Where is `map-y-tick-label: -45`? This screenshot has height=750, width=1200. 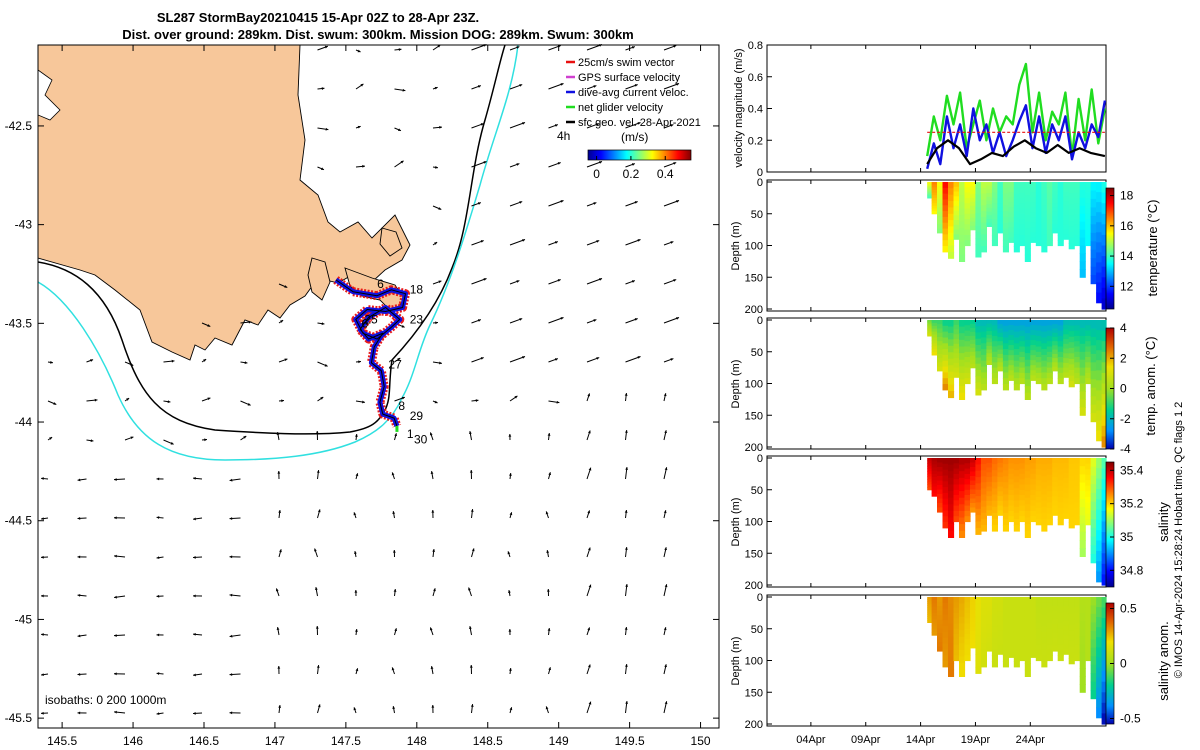 map-y-tick-label: -45 is located at coordinates (24, 619).